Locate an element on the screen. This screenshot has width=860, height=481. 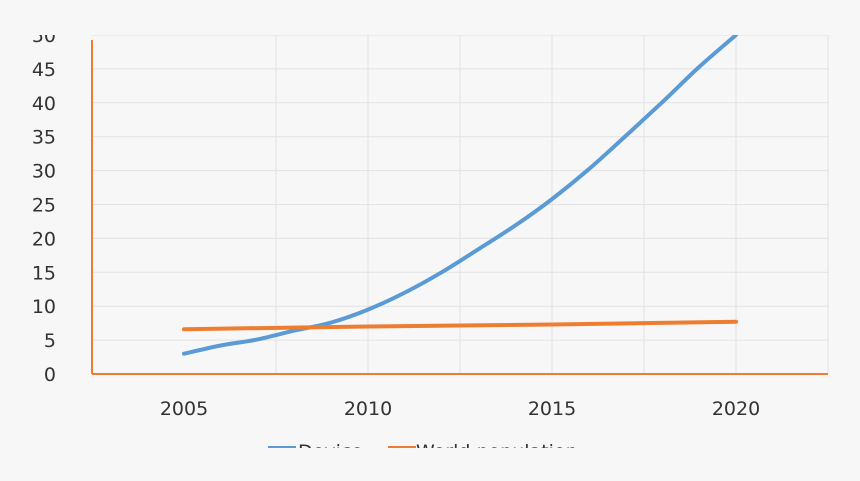
y-tick-label: 45 is located at coordinates (44, 70).